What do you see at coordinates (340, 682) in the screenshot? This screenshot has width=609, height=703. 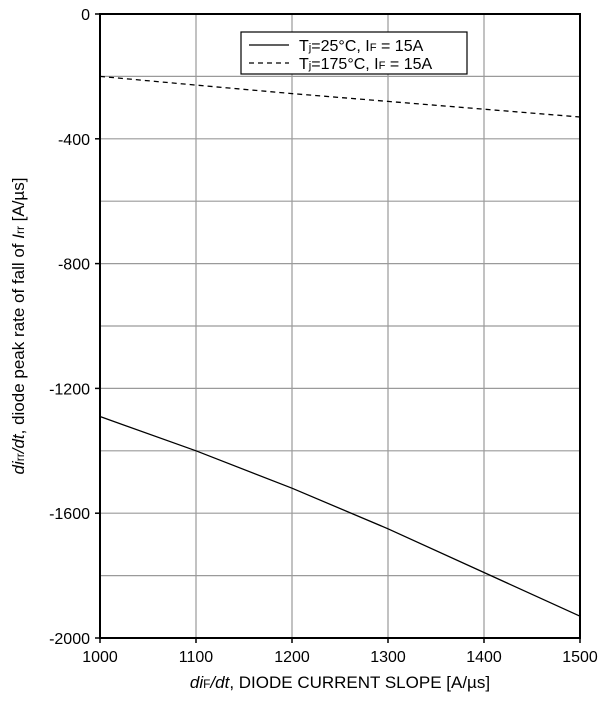 I see `x-axis-title: diF/dt, DIODE CURRENT SLOPE [A/µs]` at bounding box center [340, 682].